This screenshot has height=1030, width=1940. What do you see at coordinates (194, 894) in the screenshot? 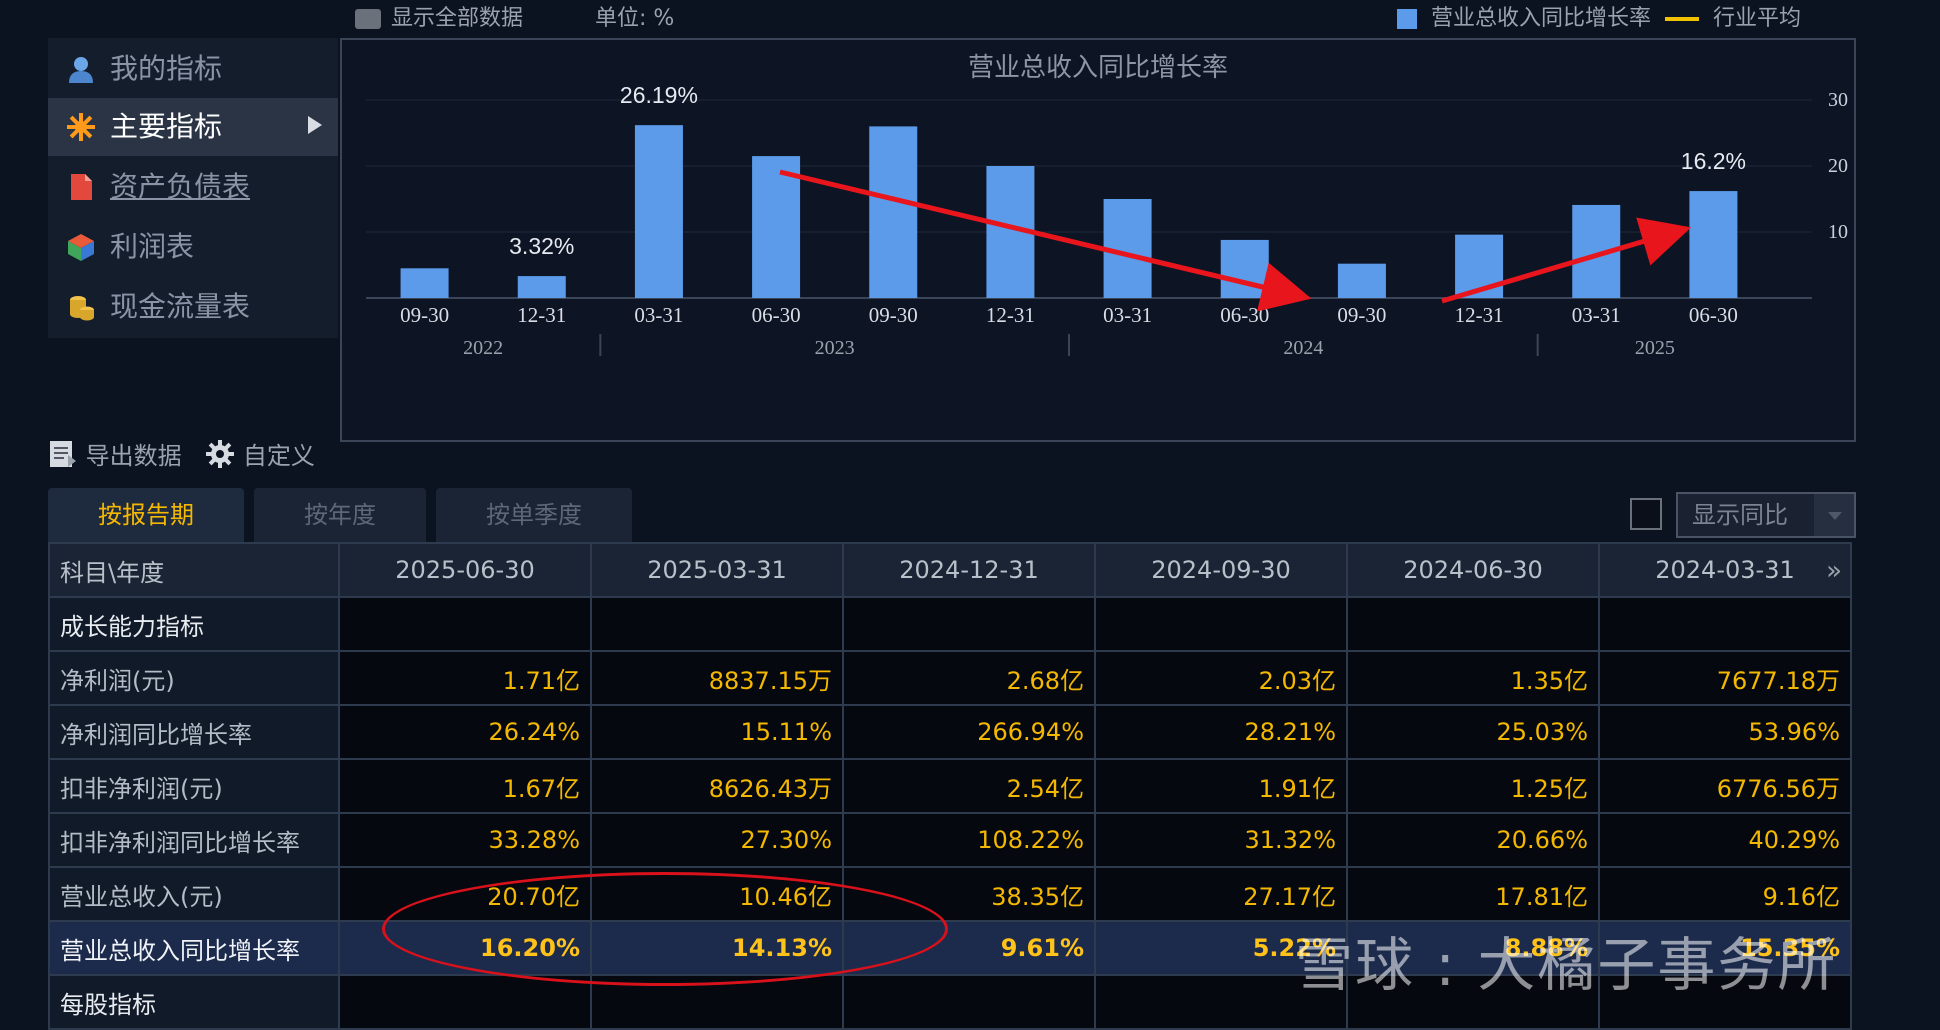
I see `row-label: 营业总收入(元)` at bounding box center [194, 894].